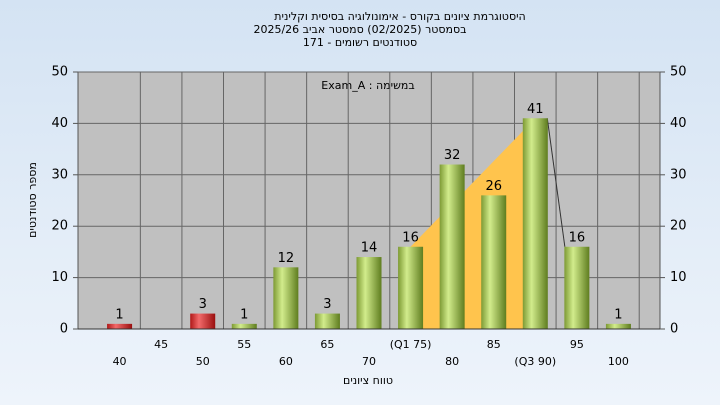 Image resolution: width=720 pixels, height=405 pixels. I want to click on y2-tick-label: 30, so click(678, 174).